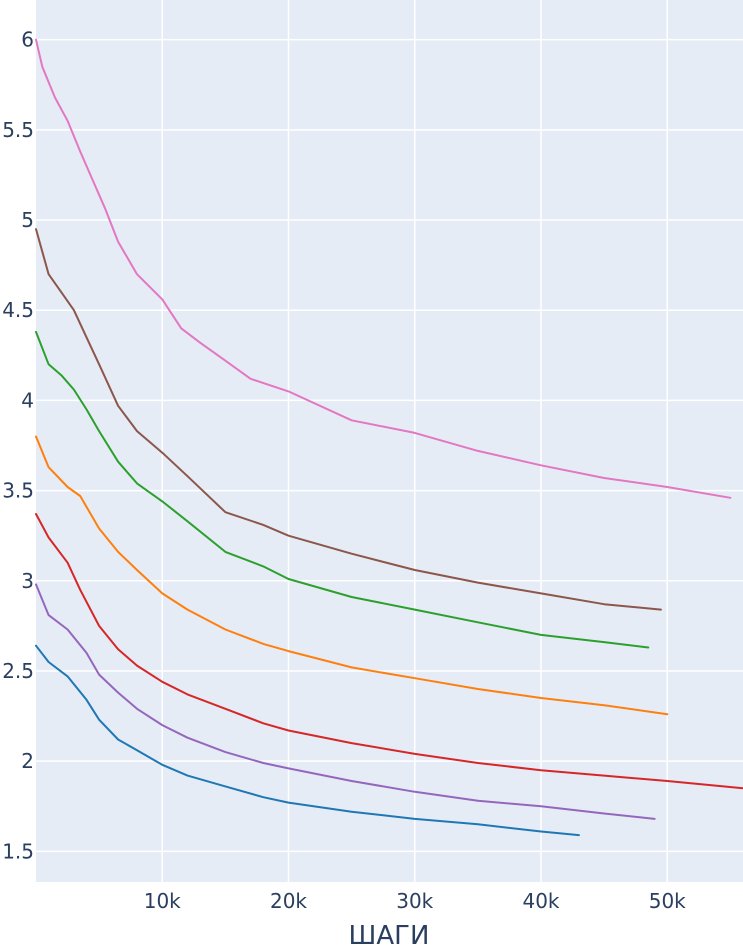 This screenshot has height=950, width=743. Describe the element at coordinates (27, 40) in the screenshot. I see `y-tick-label: 6` at that location.